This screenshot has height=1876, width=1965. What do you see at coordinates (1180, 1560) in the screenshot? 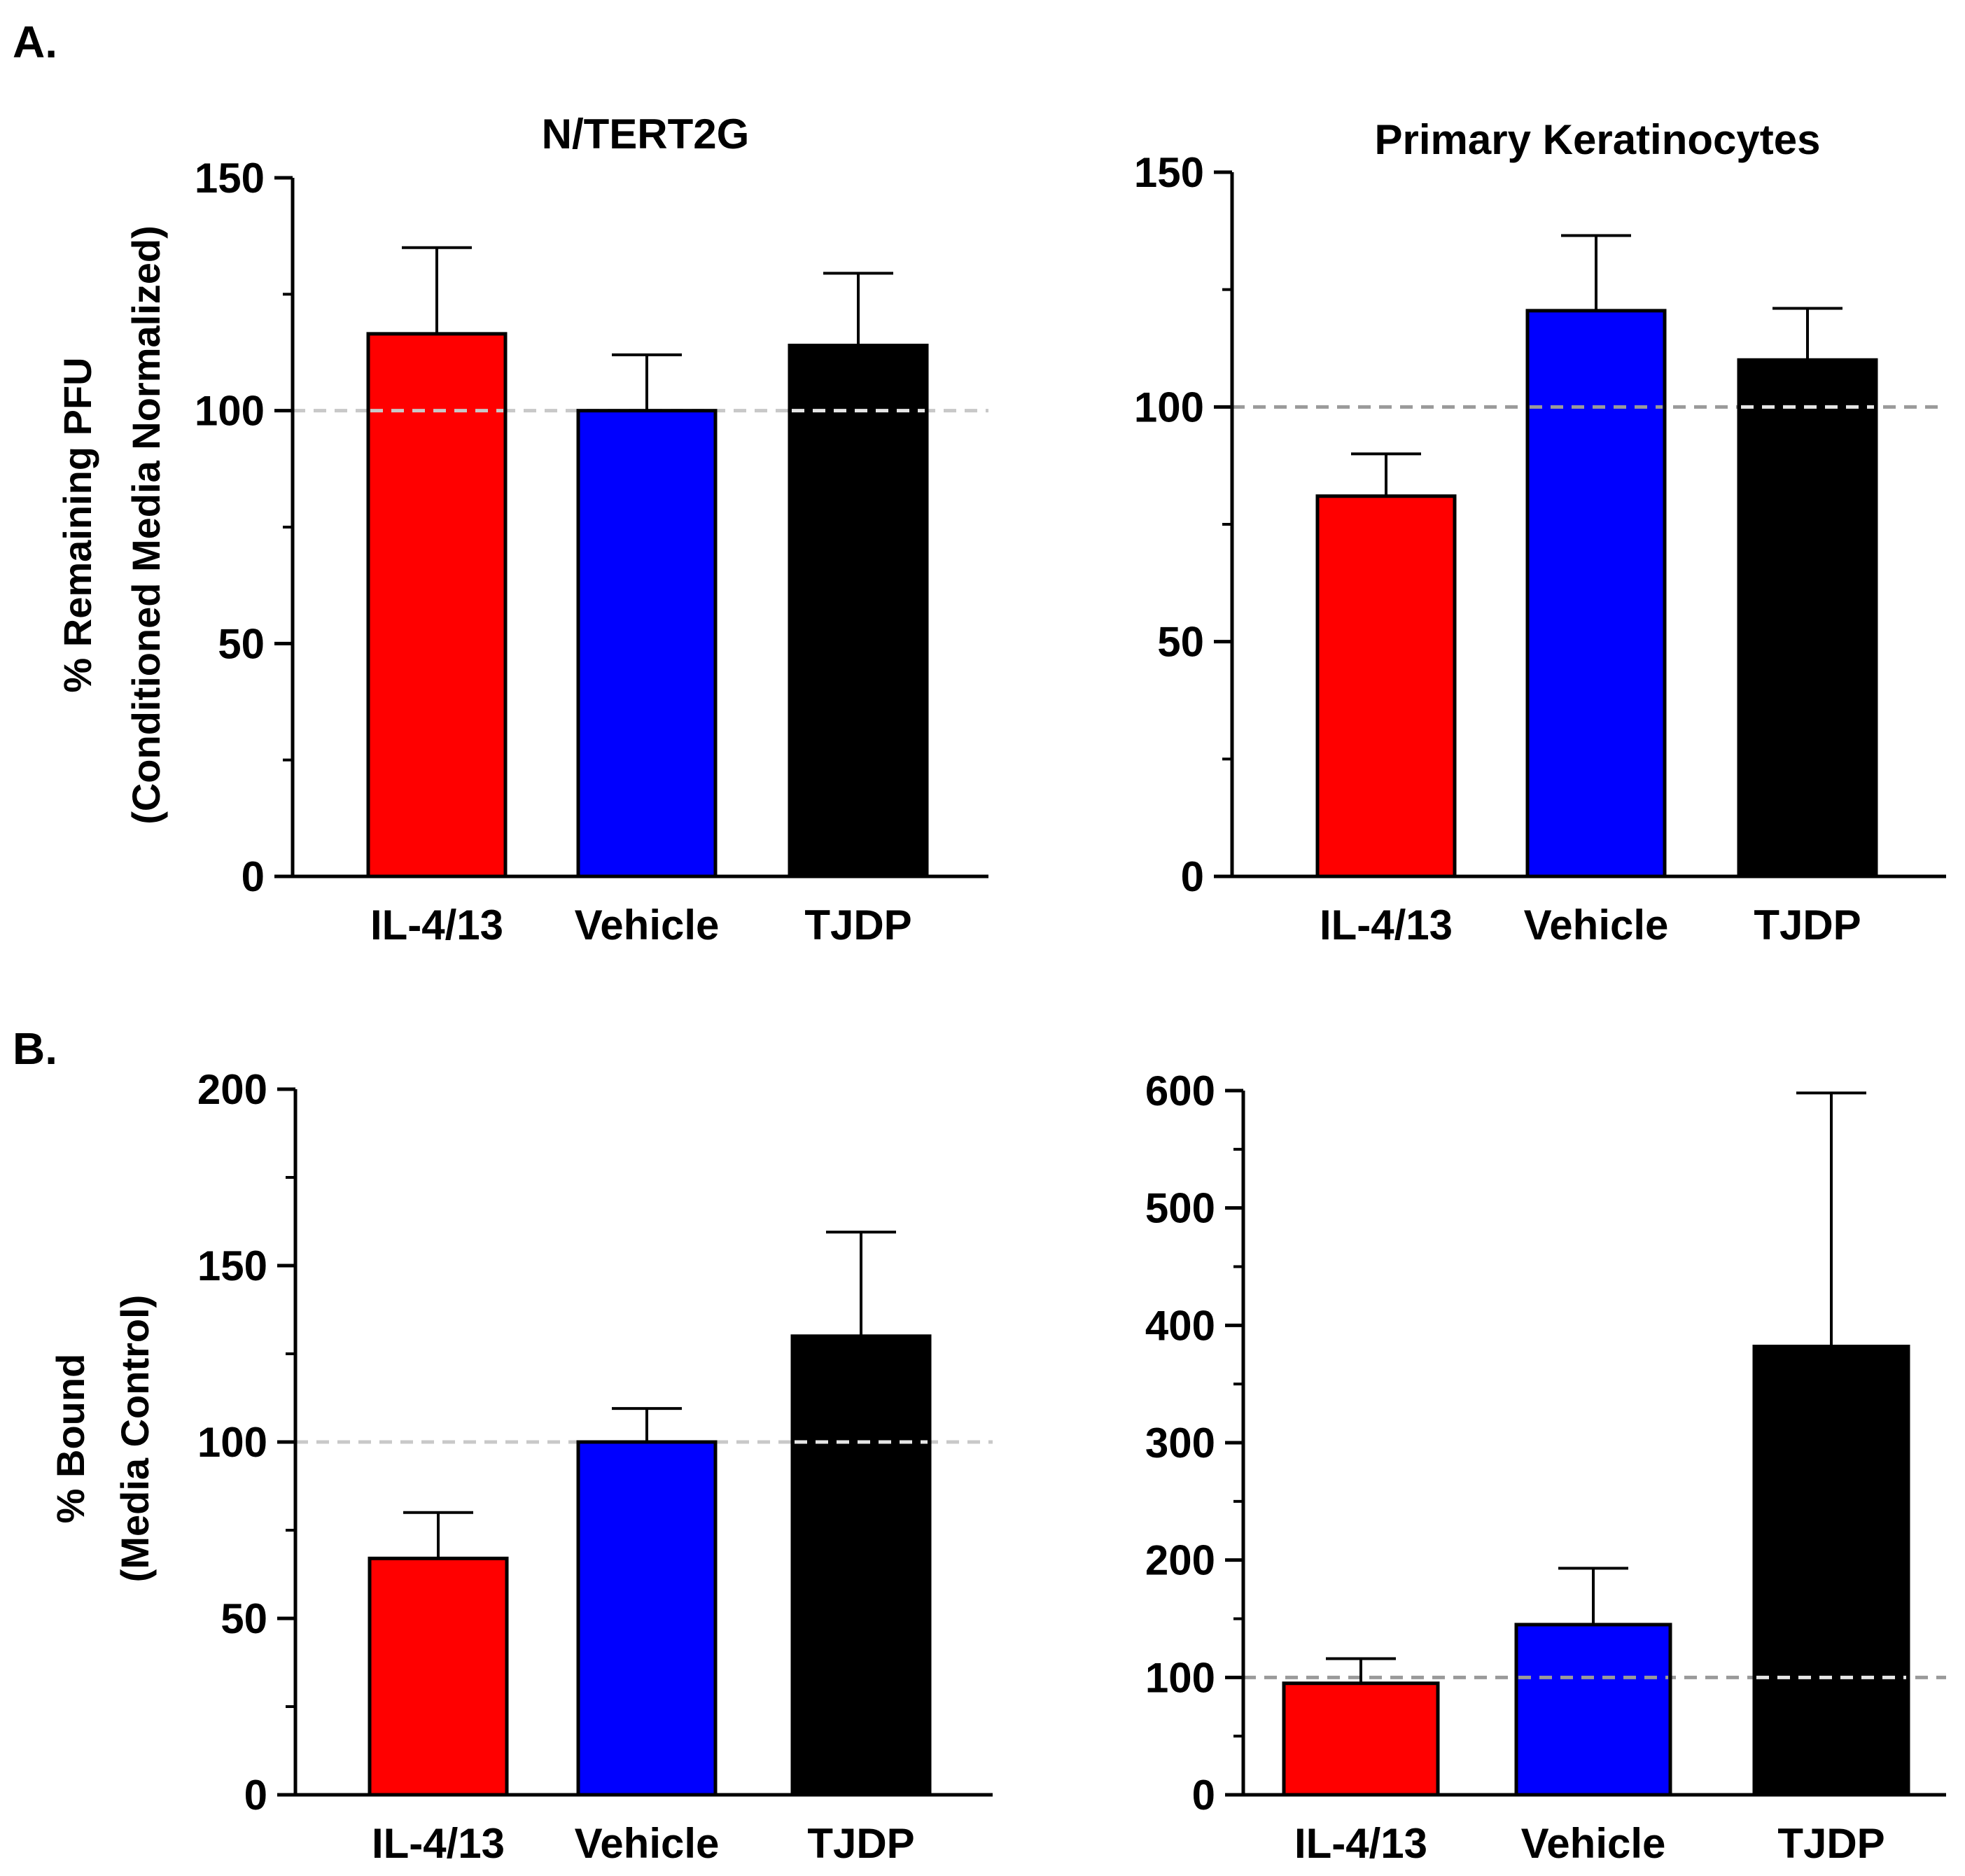
I see `chart-4-ytick-label-3: 200` at bounding box center [1180, 1560].